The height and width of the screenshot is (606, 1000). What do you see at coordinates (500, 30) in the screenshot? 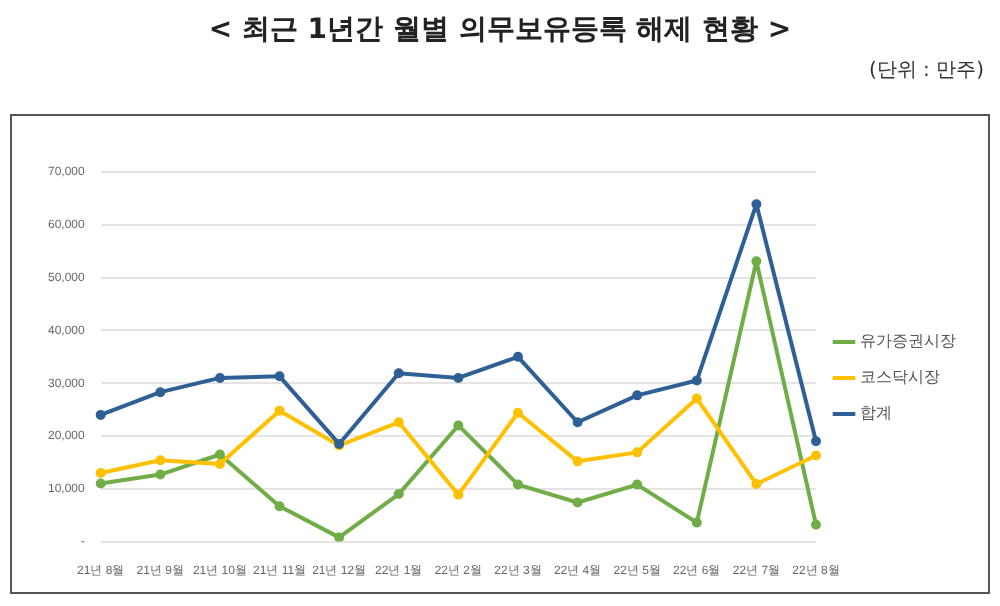
I see `chart-title: < 최근 1년간 월별 의무보유등록 해제 현황 >` at bounding box center [500, 30].